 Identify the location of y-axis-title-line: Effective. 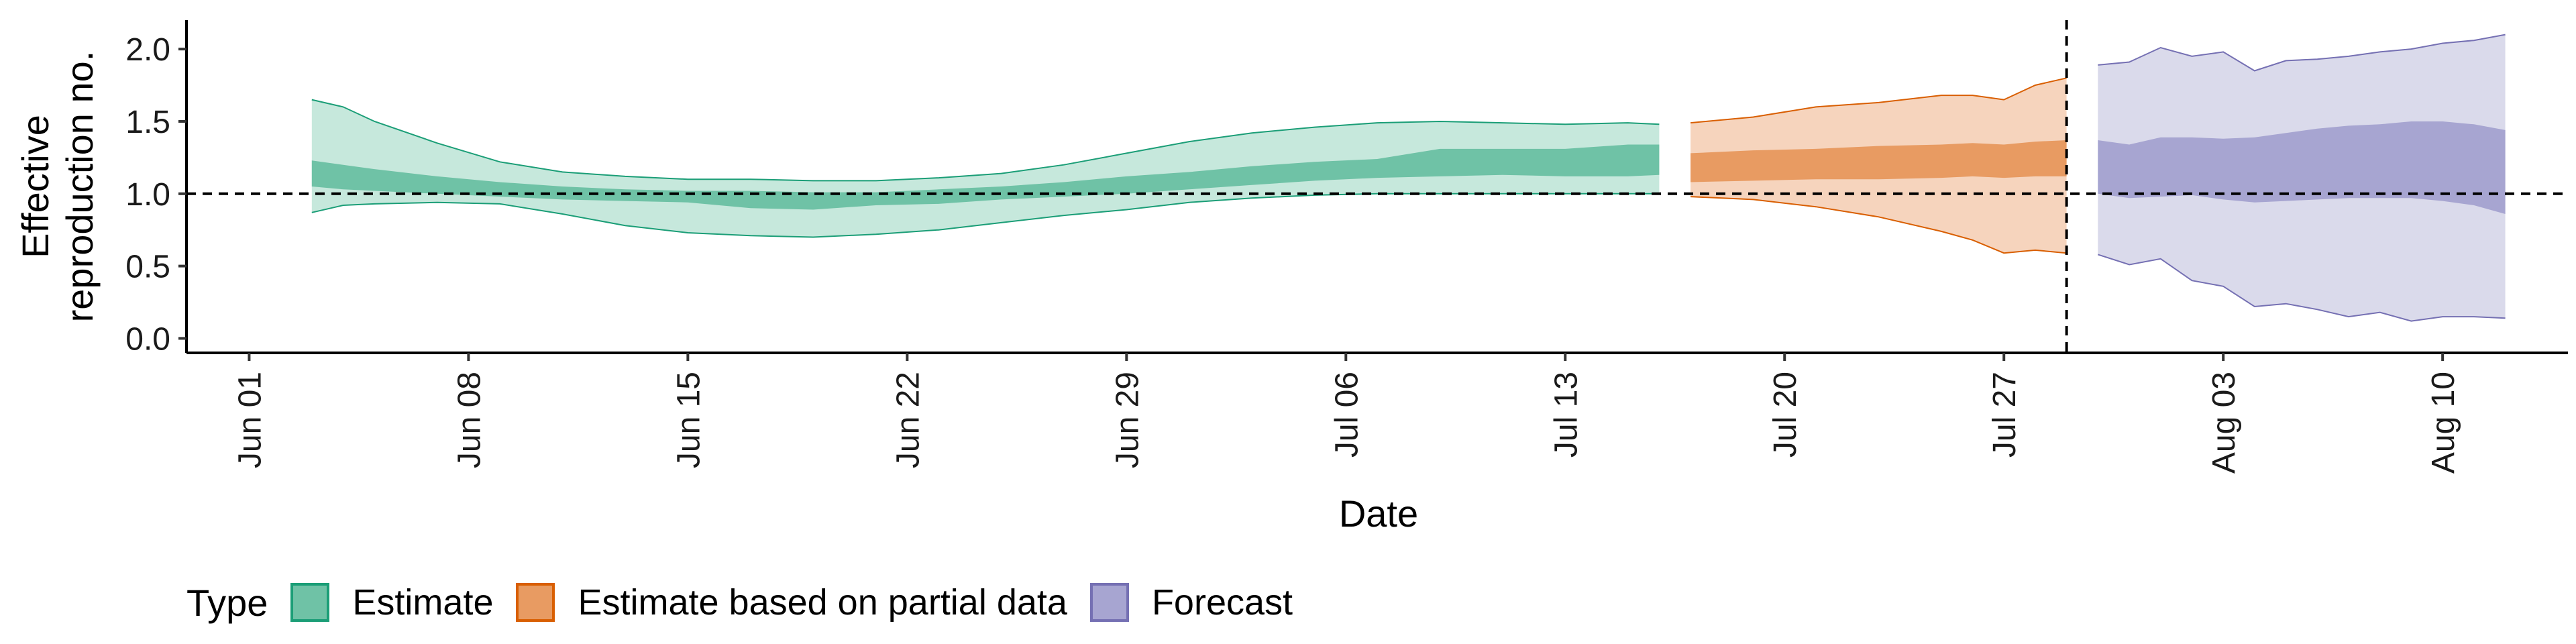
(35, 186).